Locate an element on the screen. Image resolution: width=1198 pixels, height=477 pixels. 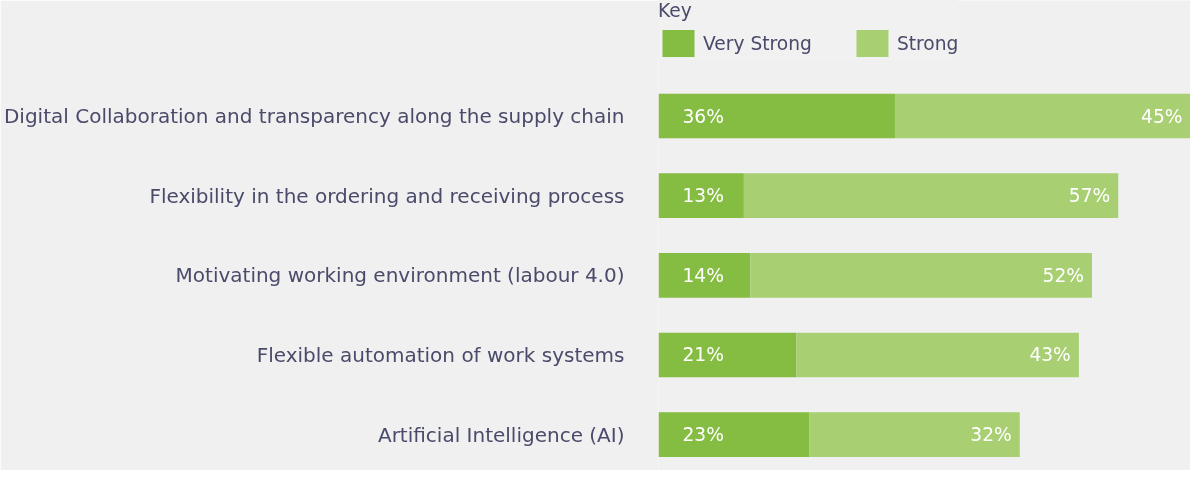
data-label: 36% is located at coordinates (703, 116).